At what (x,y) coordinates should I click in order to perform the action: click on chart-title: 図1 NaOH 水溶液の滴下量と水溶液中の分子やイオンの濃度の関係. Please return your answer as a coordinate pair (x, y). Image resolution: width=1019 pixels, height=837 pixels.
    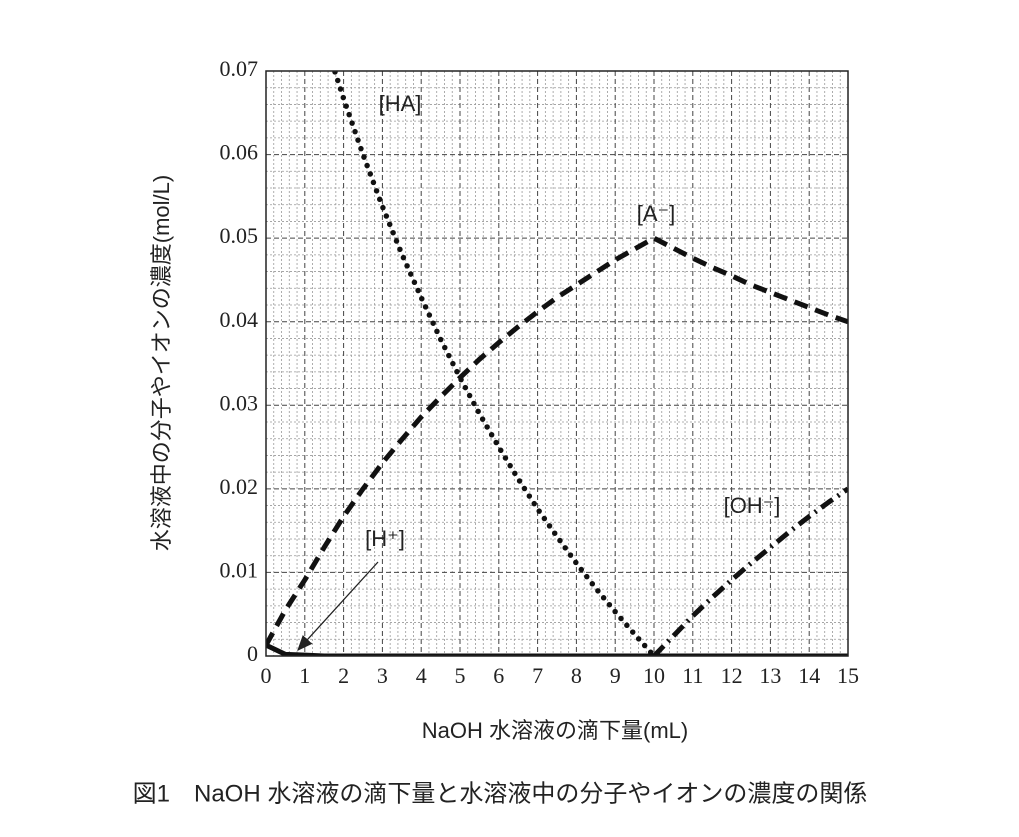
    Looking at the image, I should click on (500, 793).